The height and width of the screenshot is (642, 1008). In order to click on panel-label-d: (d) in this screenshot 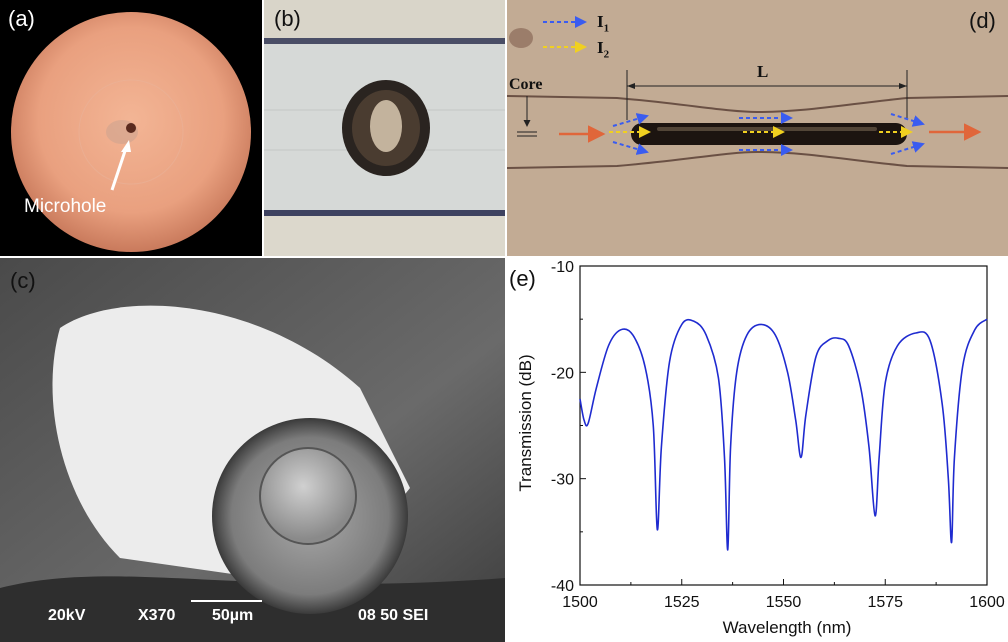, I will do `click(982, 20)`.